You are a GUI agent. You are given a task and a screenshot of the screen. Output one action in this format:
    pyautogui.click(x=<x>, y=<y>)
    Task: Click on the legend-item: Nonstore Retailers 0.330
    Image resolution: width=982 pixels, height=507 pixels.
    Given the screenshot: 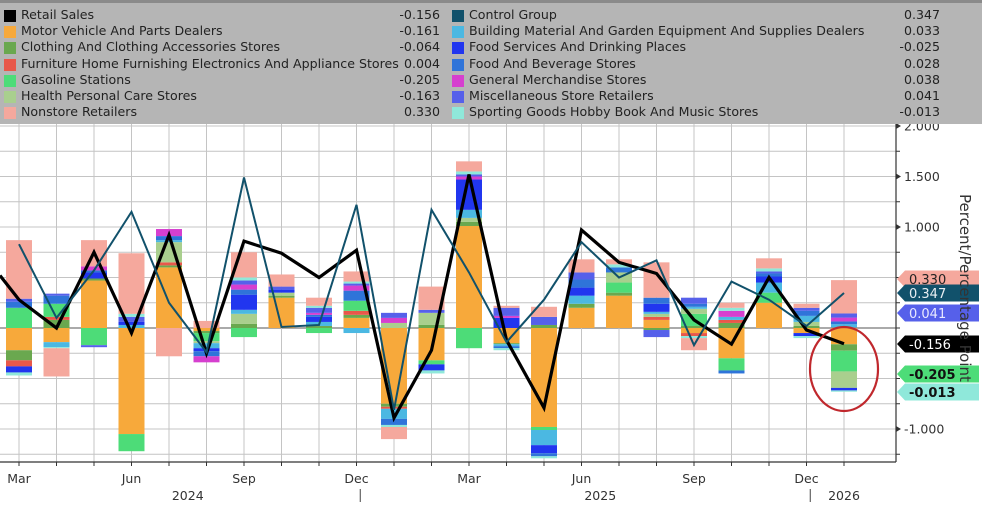 What is the action you would take?
    pyautogui.click(x=222, y=112)
    